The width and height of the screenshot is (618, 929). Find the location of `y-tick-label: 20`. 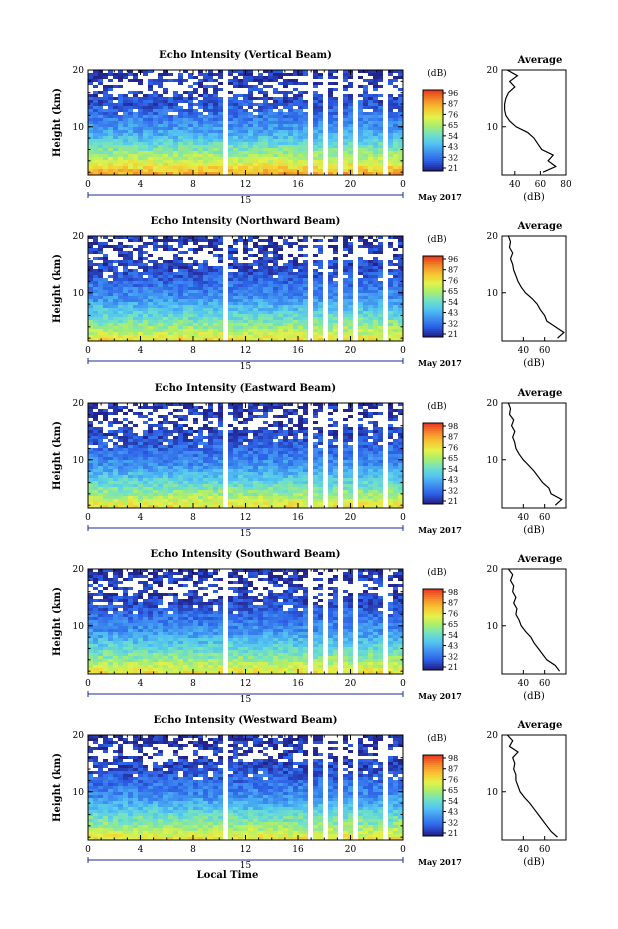

y-tick-label: 20 is located at coordinates (79, 237).